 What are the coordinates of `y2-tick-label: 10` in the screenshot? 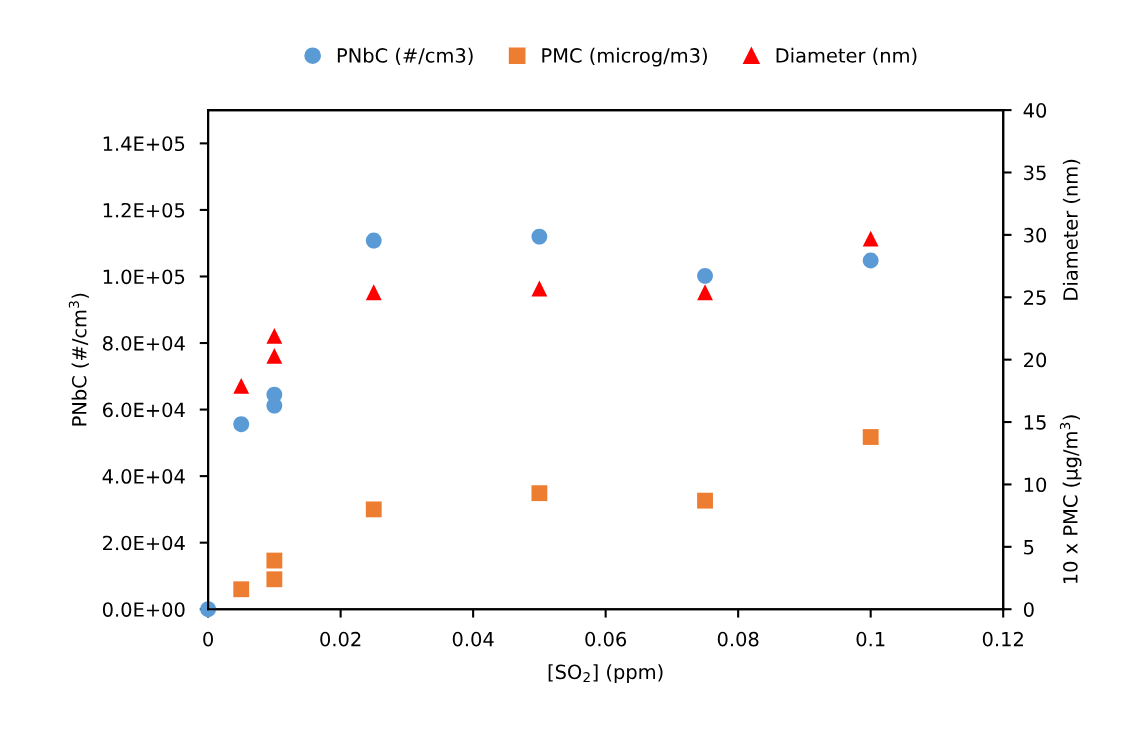 It's located at (1035, 485).